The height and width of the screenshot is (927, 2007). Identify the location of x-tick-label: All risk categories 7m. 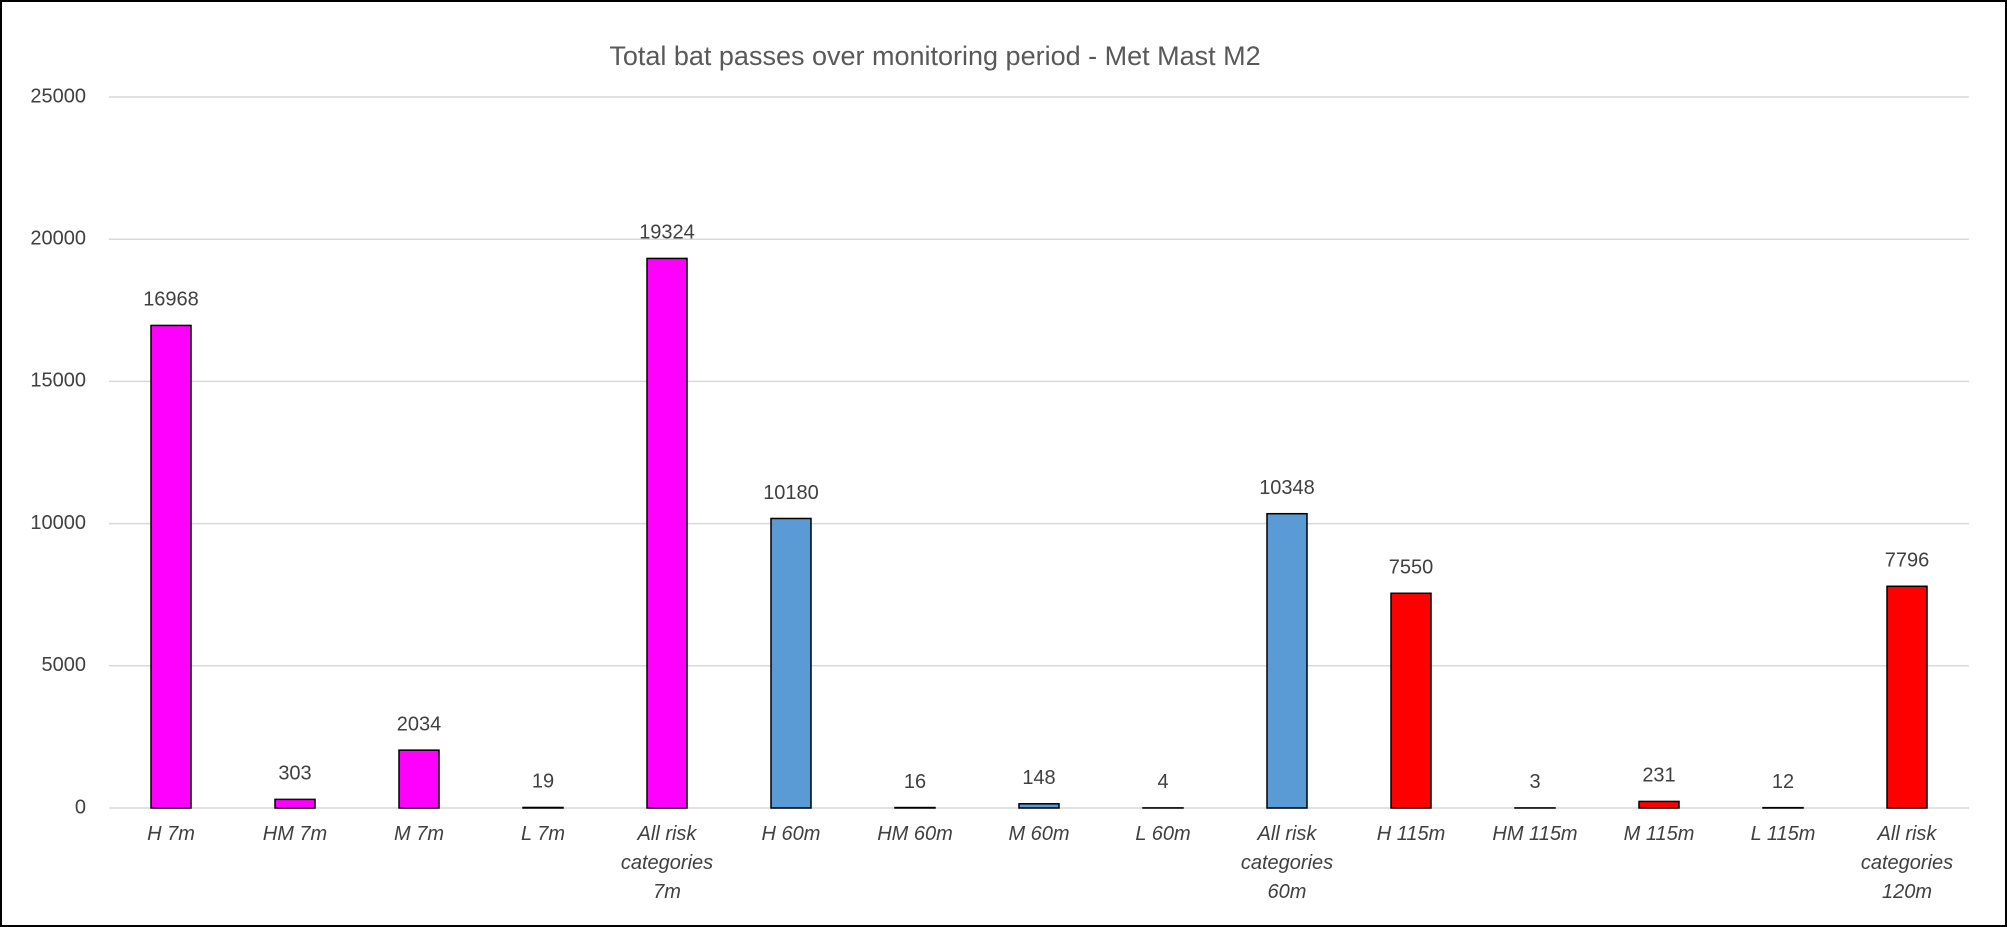
(667, 863).